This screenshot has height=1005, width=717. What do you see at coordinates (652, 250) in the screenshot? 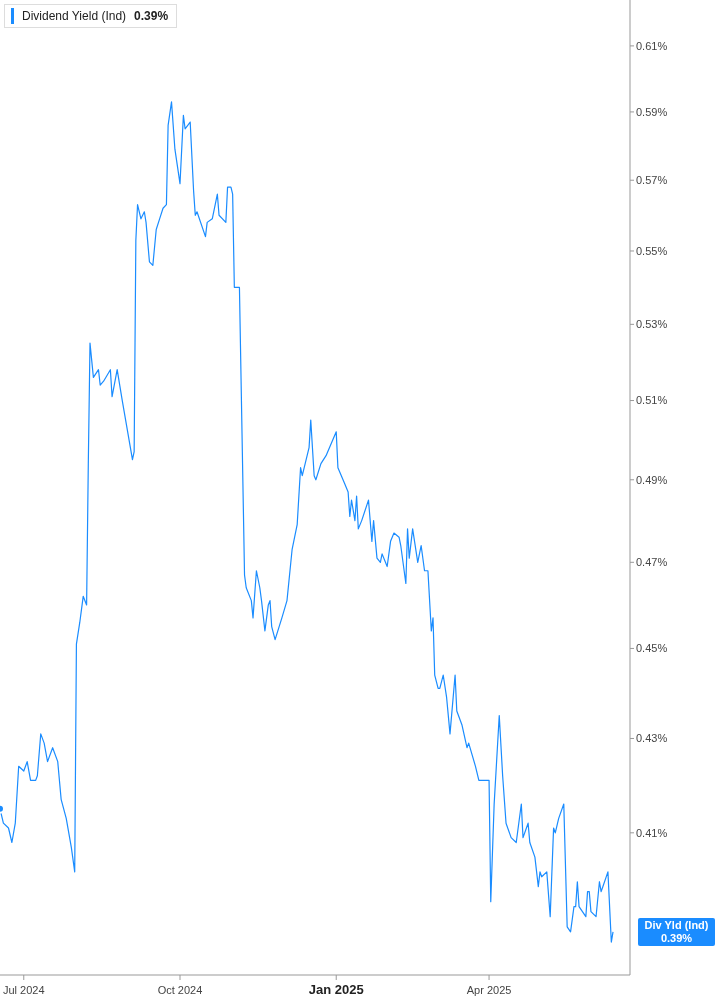
I see `y-tick-label: 0.55%` at bounding box center [652, 250].